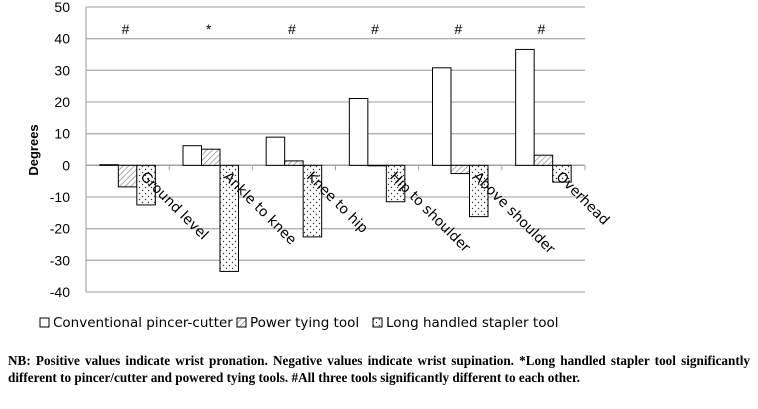  Describe the element at coordinates (62, 7) in the screenshot. I see `y-tick-label: 50` at that location.